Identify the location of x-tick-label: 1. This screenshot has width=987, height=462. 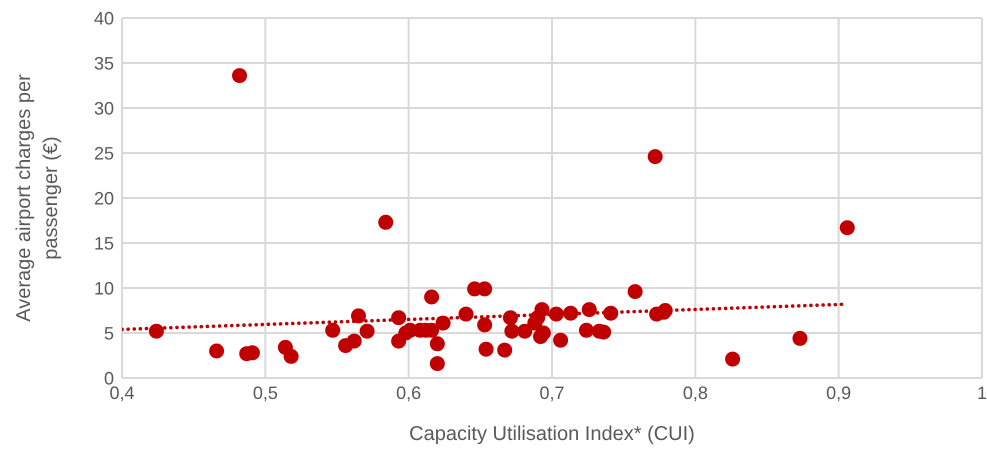
(981, 392).